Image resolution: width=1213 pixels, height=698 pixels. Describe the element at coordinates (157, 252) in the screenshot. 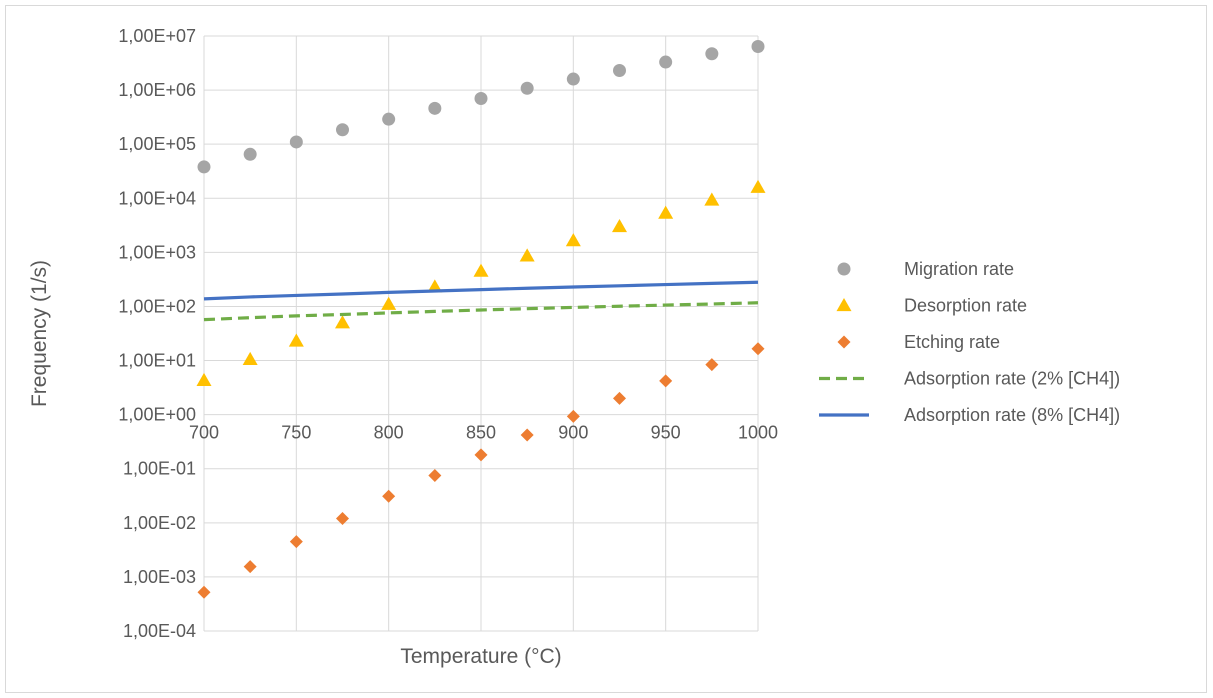

I see `y-tick-label: 1,00E+03` at that location.